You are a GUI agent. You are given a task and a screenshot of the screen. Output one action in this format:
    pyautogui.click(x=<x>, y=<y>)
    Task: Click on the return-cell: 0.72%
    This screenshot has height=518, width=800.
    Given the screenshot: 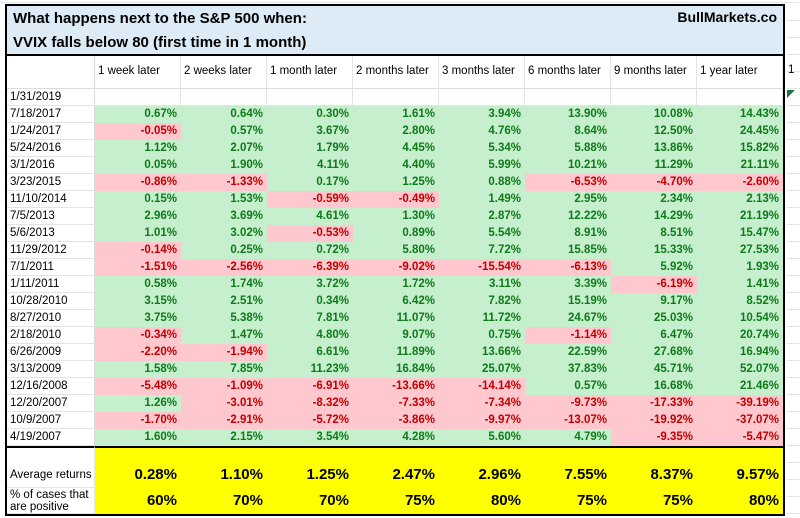 What is the action you would take?
    pyautogui.click(x=310, y=250)
    